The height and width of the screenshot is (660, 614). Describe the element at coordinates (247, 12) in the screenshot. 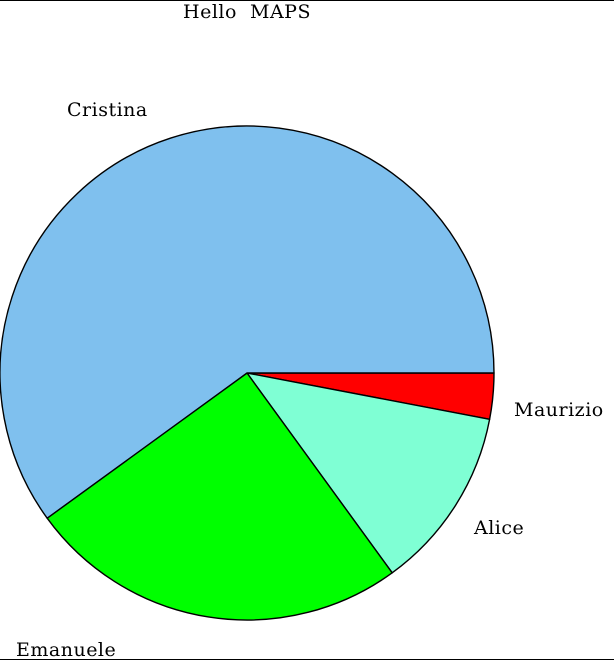

I see `chart-title: Hello MAPS` at that location.